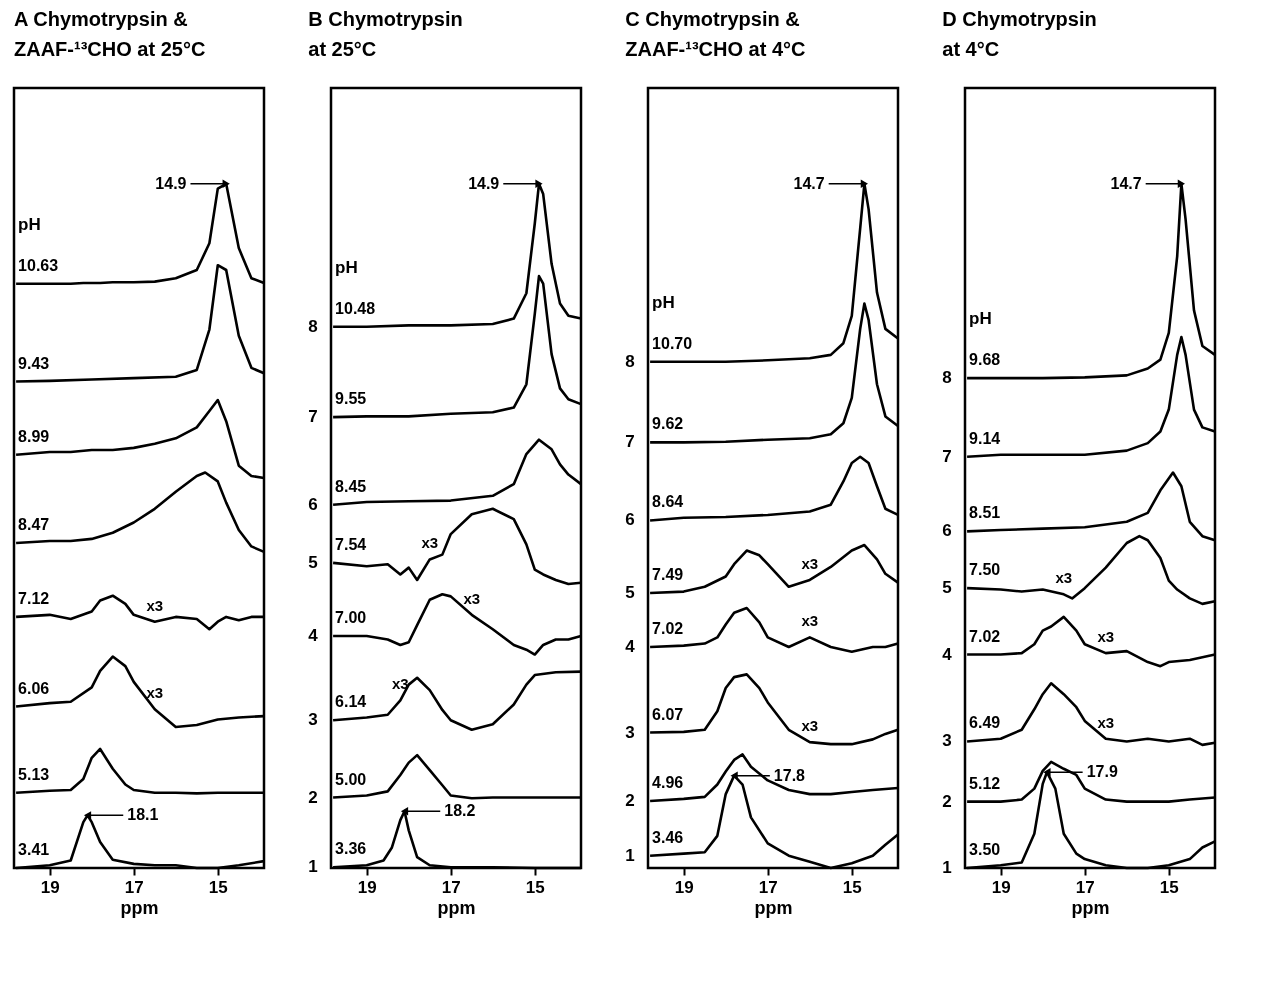 The height and width of the screenshot is (985, 1267). Describe the element at coordinates (985, 723) in the screenshot. I see `series-label: 6.49` at that location.